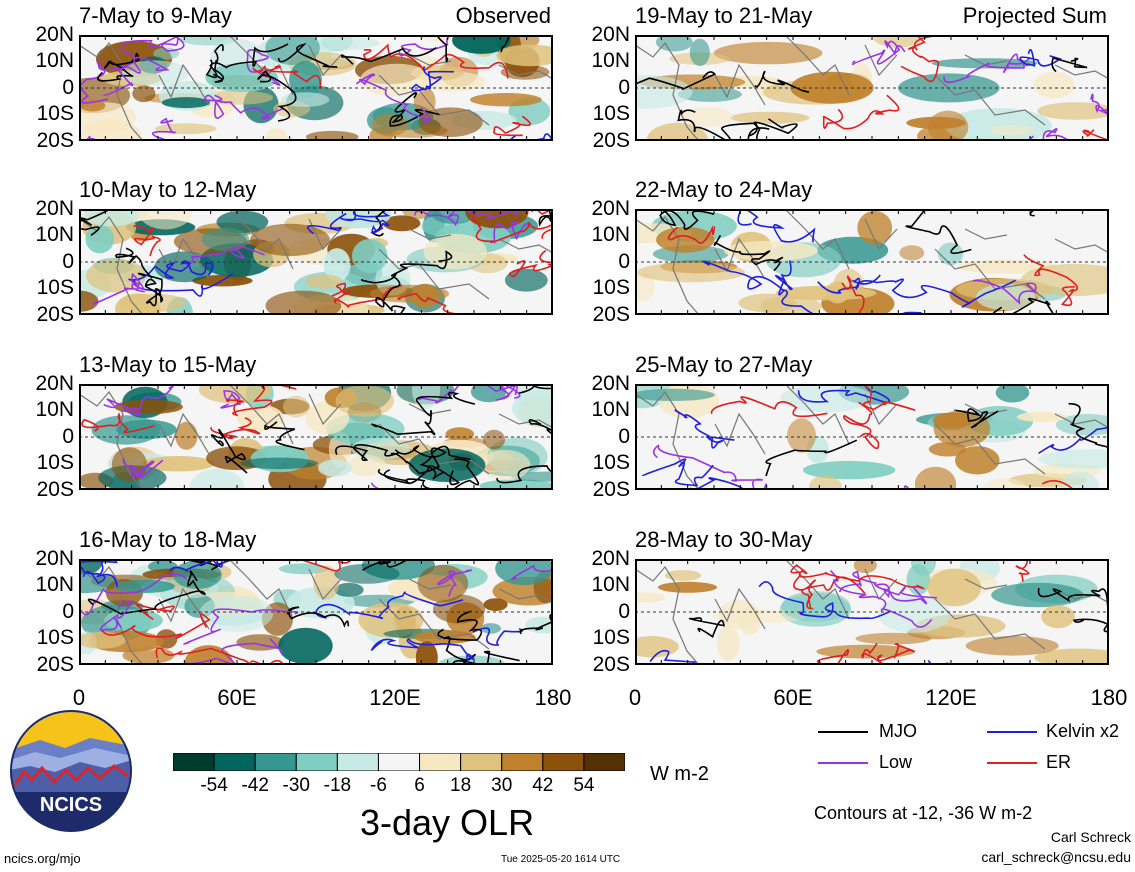 The height and width of the screenshot is (872, 1135). Describe the element at coordinates (543, 785) in the screenshot. I see `colorbar-tick-label: 42` at that location.